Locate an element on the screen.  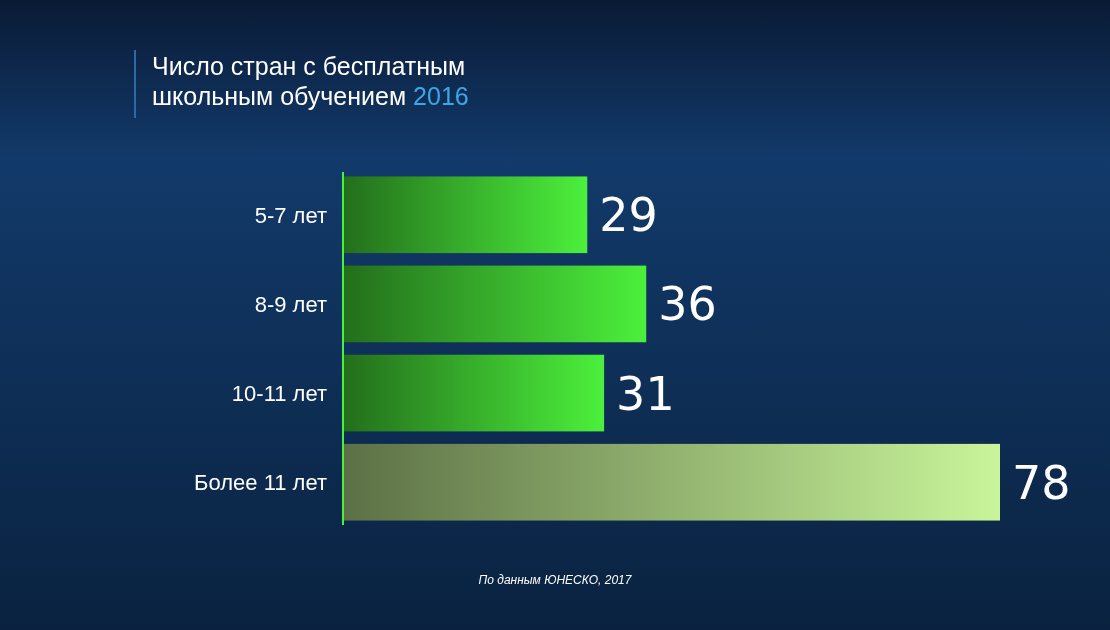
chart-title: Число стран с бесплатным школьным обучением 2016 is located at coordinates (310, 81).